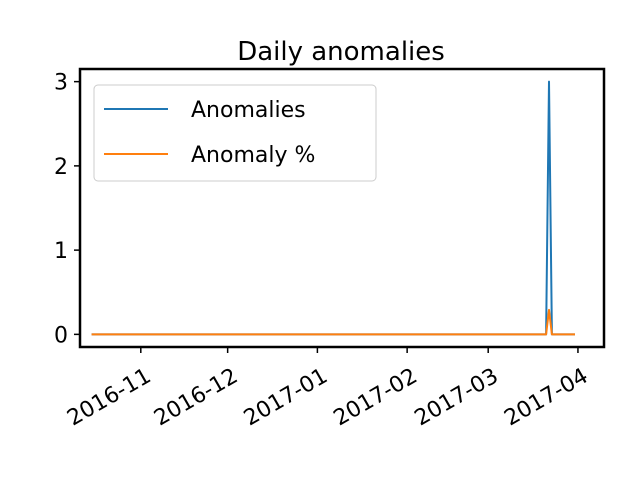 The width and height of the screenshot is (640, 480). I want to click on y-axis: 0 1 2 3, so click(67, 209).